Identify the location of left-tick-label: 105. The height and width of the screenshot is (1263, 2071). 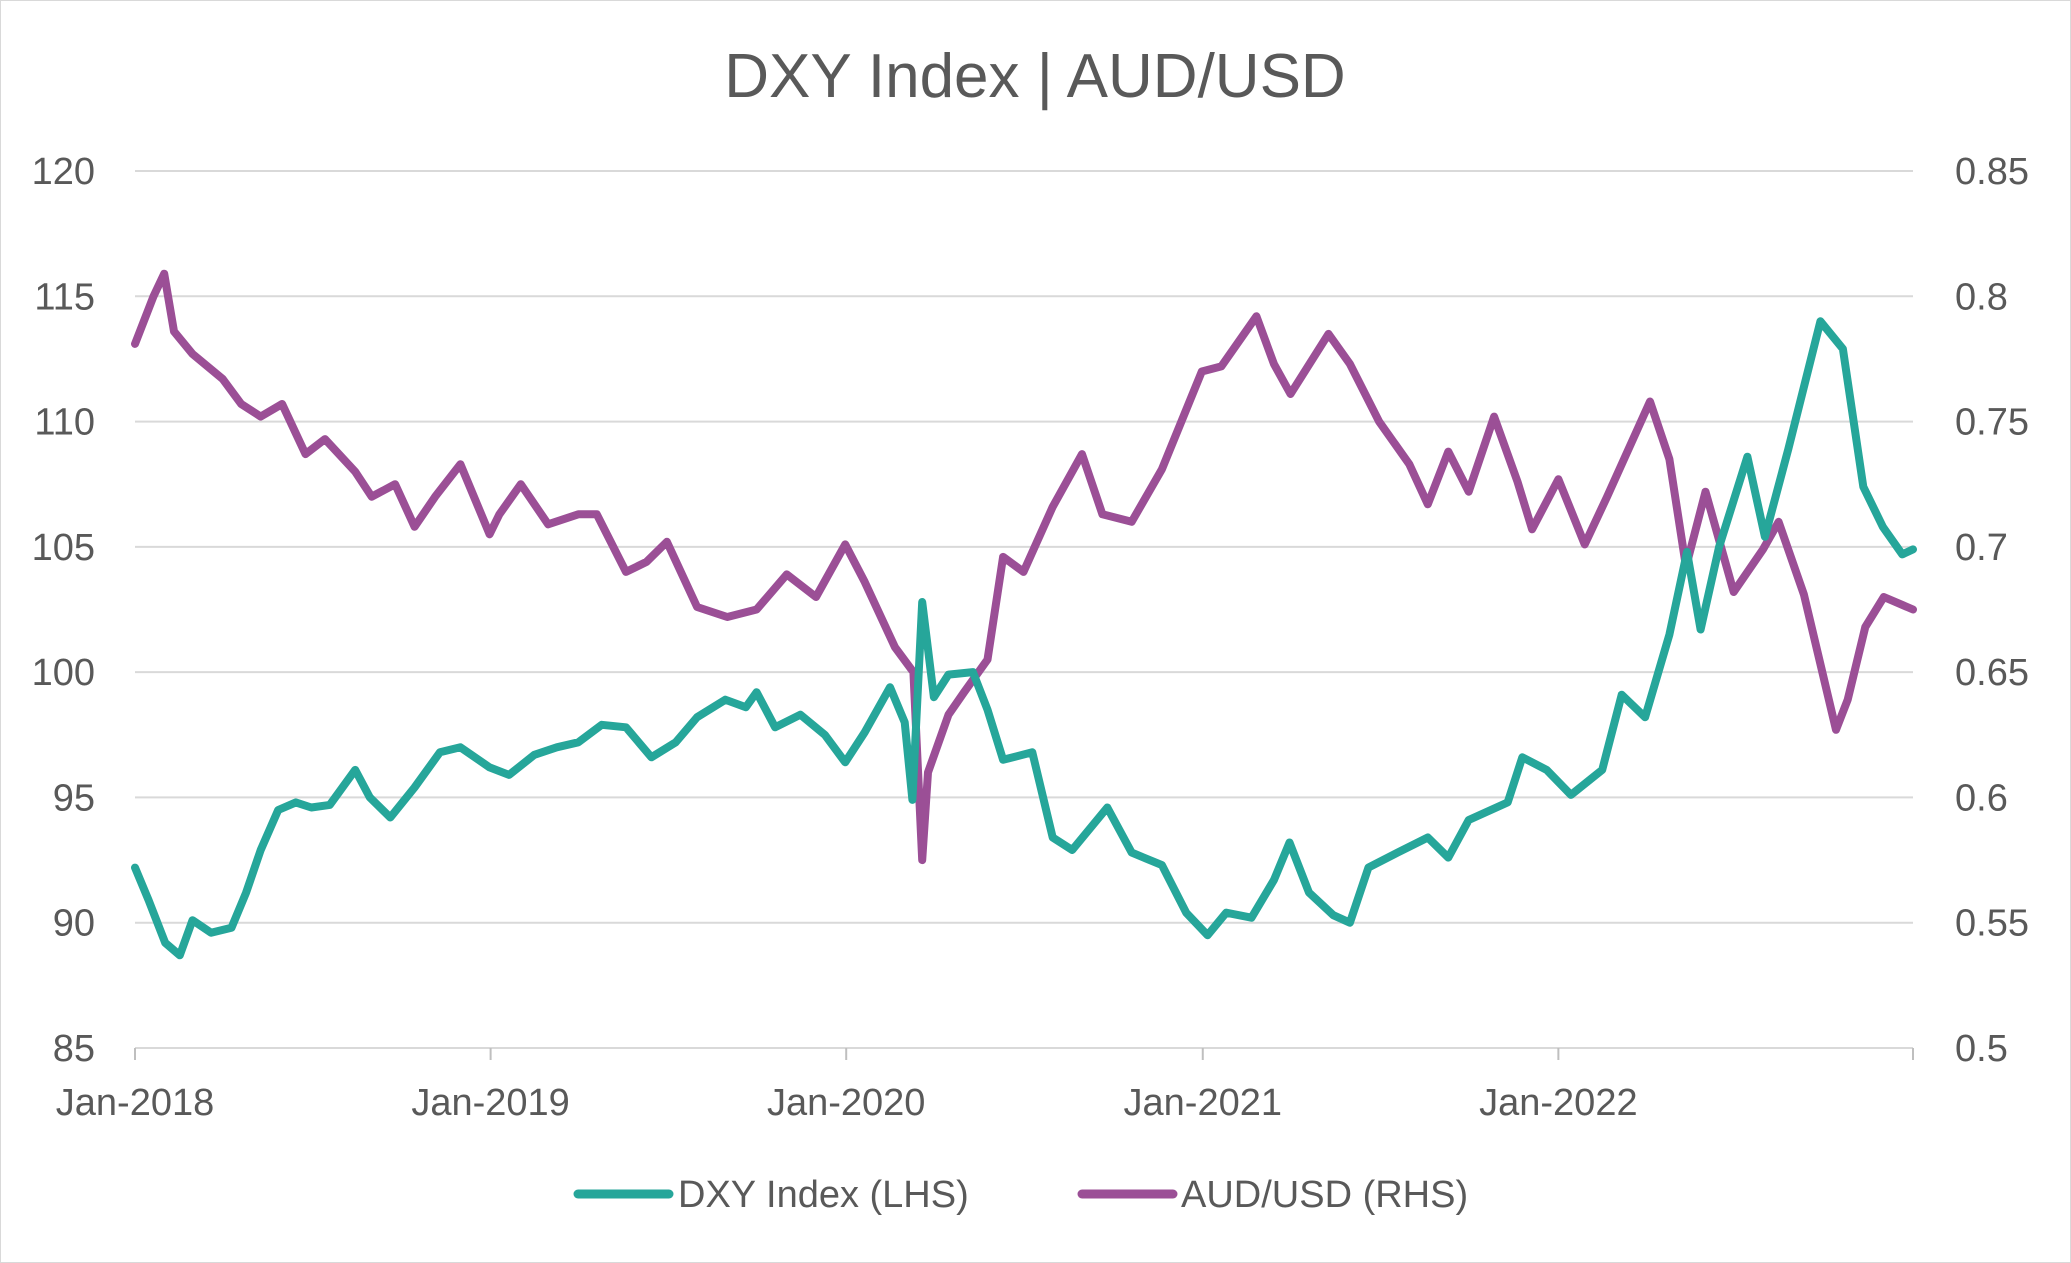
(63, 548).